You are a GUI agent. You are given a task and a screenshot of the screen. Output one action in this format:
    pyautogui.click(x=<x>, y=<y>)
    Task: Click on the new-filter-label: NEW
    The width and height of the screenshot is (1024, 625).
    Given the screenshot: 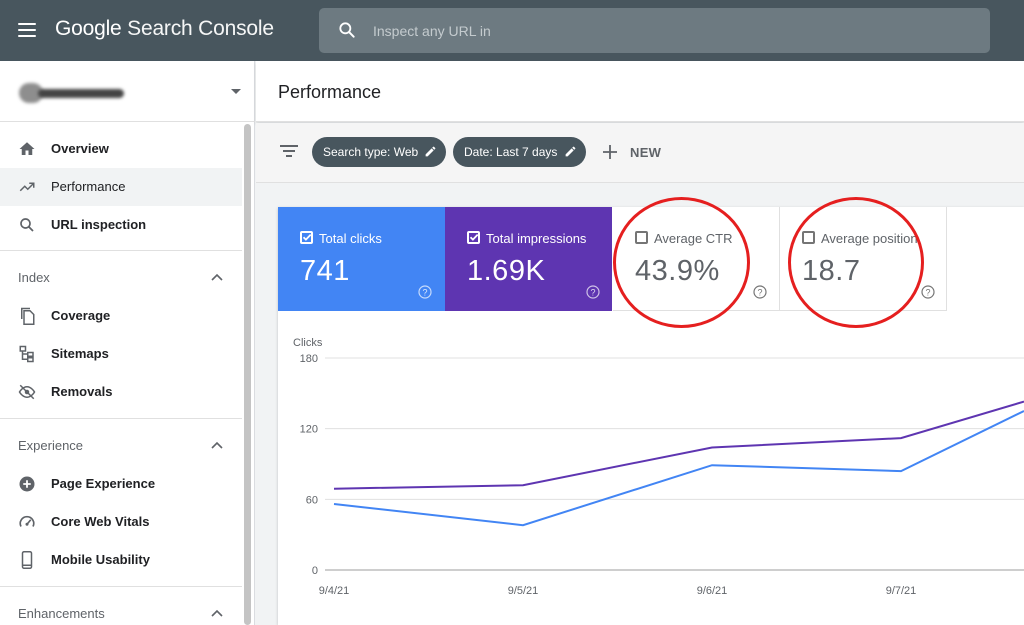 What is the action you would take?
    pyautogui.click(x=646, y=152)
    